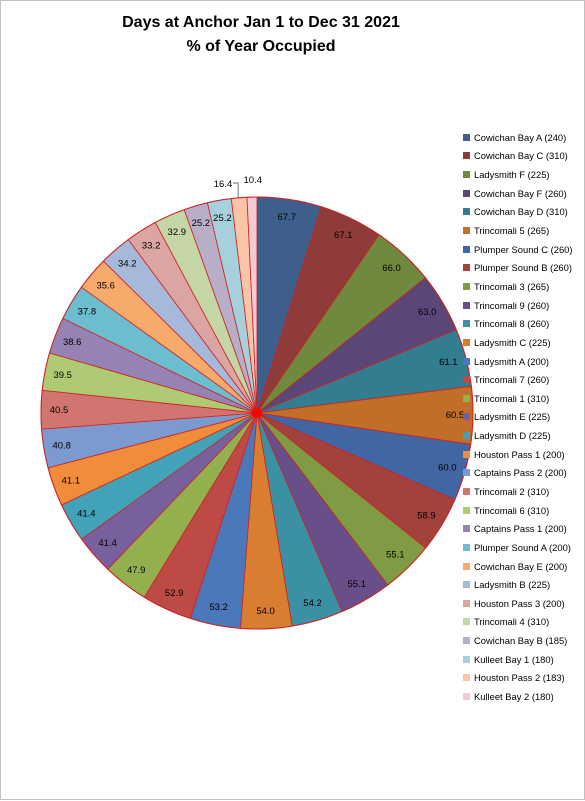 Image resolution: width=585 pixels, height=801 pixels. Describe the element at coordinates (71, 481) in the screenshot. I see `data-label: 41.1` at that location.